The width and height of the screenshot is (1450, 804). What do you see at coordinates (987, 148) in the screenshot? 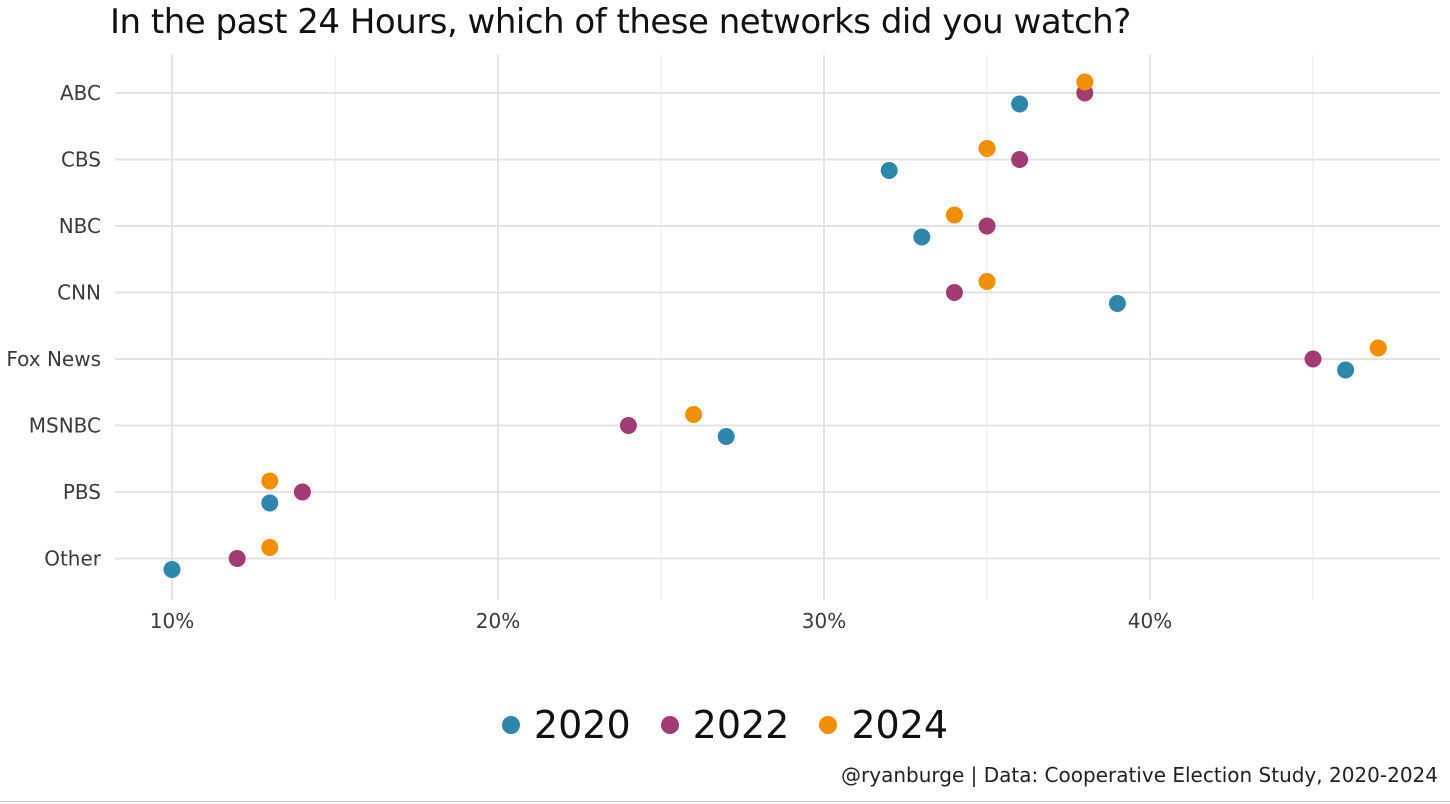
I see `point-2024-cbs` at bounding box center [987, 148].